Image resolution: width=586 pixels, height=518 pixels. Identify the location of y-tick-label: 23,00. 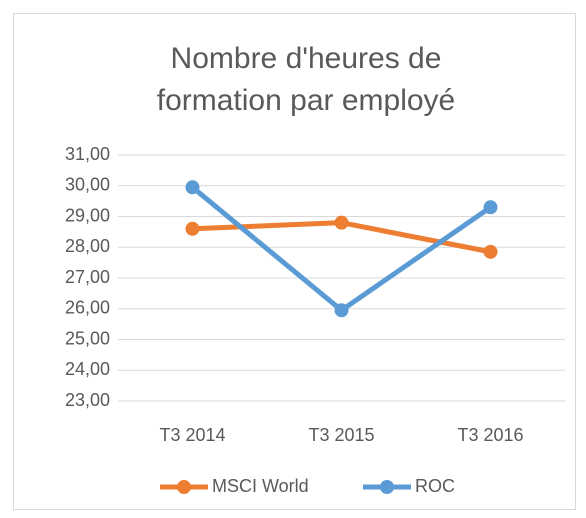
(87, 400).